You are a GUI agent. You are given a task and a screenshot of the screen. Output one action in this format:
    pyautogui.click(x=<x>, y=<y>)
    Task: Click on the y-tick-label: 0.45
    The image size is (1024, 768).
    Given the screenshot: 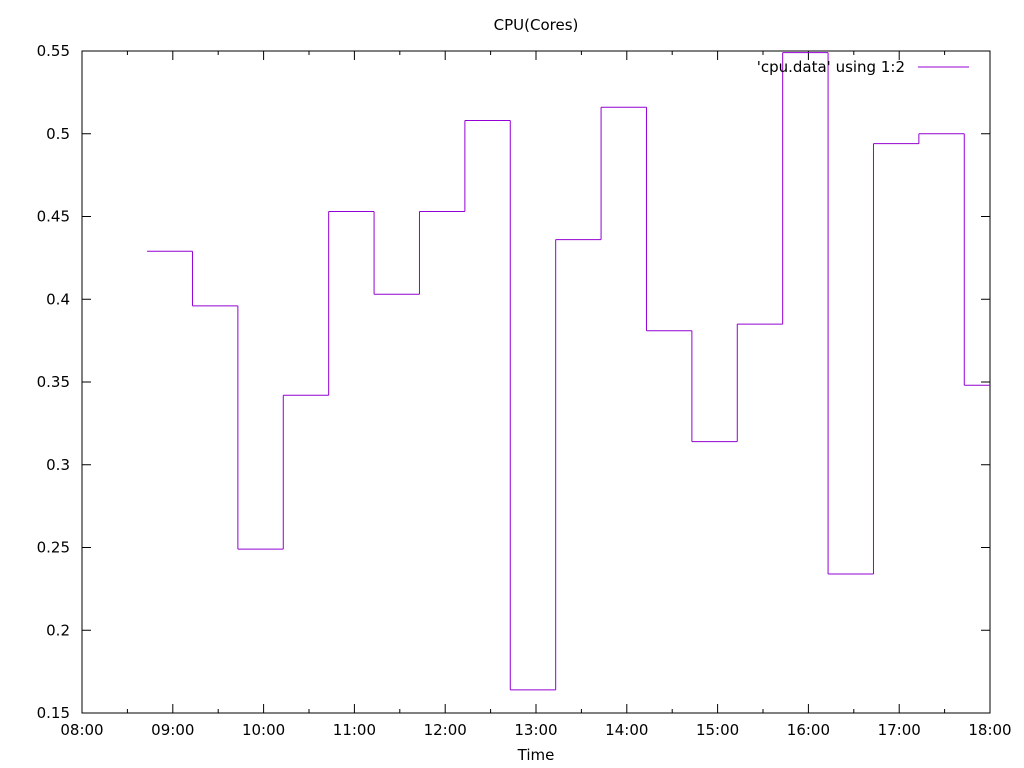 What is the action you would take?
    pyautogui.click(x=53, y=217)
    